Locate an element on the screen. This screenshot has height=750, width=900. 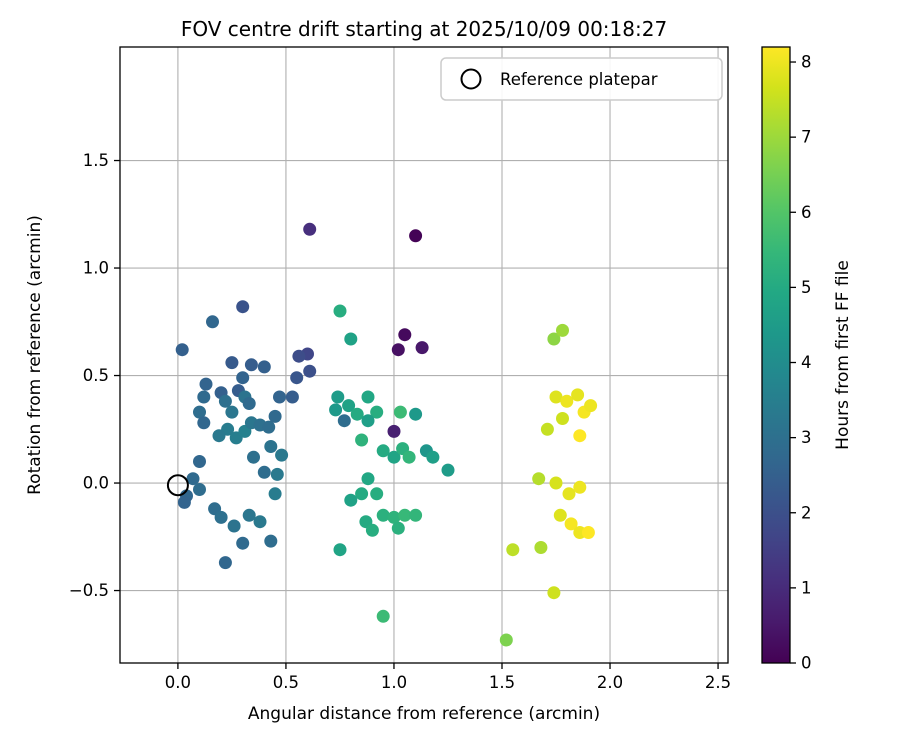
legend-open-circle-marker is located at coordinates (471, 79).